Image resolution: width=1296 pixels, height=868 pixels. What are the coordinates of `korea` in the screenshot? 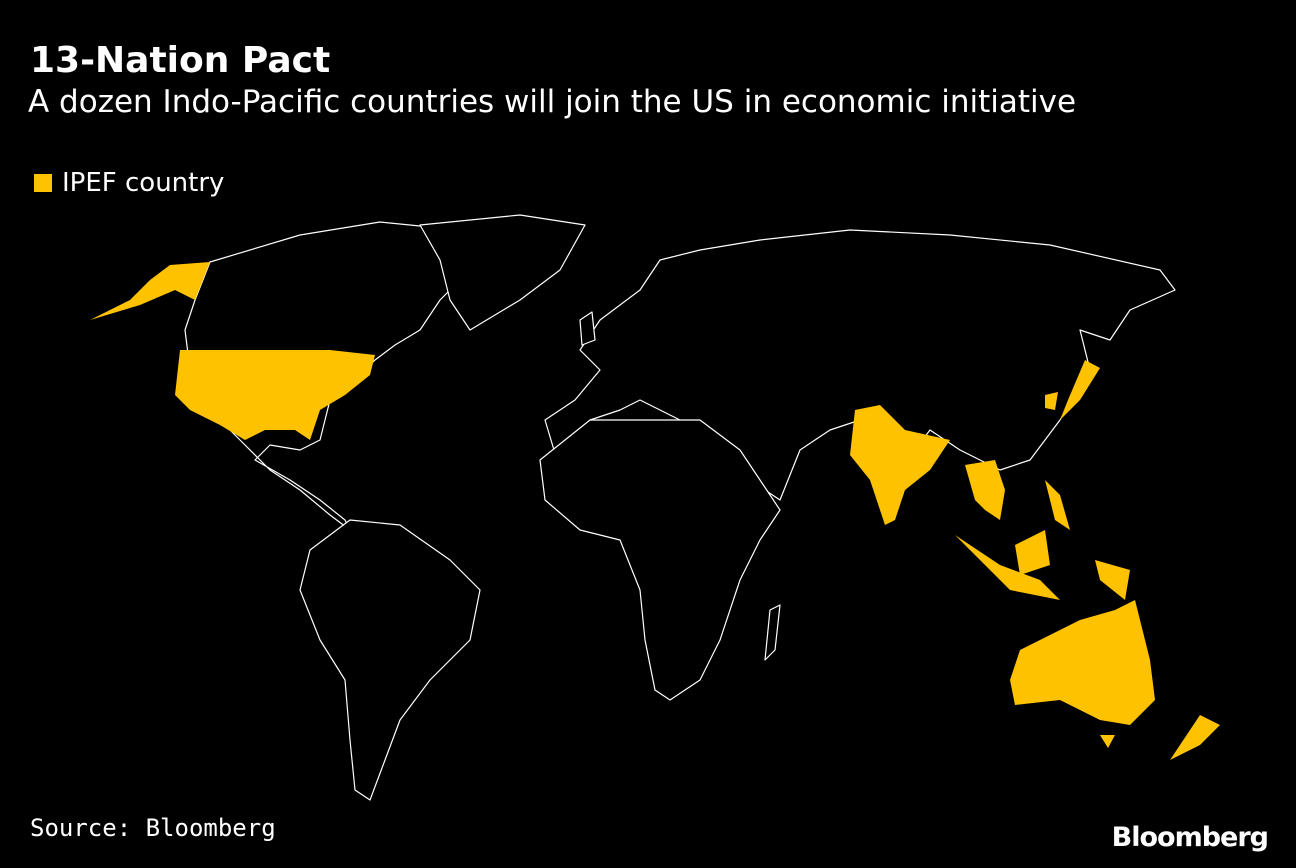 It's located at (1051, 401).